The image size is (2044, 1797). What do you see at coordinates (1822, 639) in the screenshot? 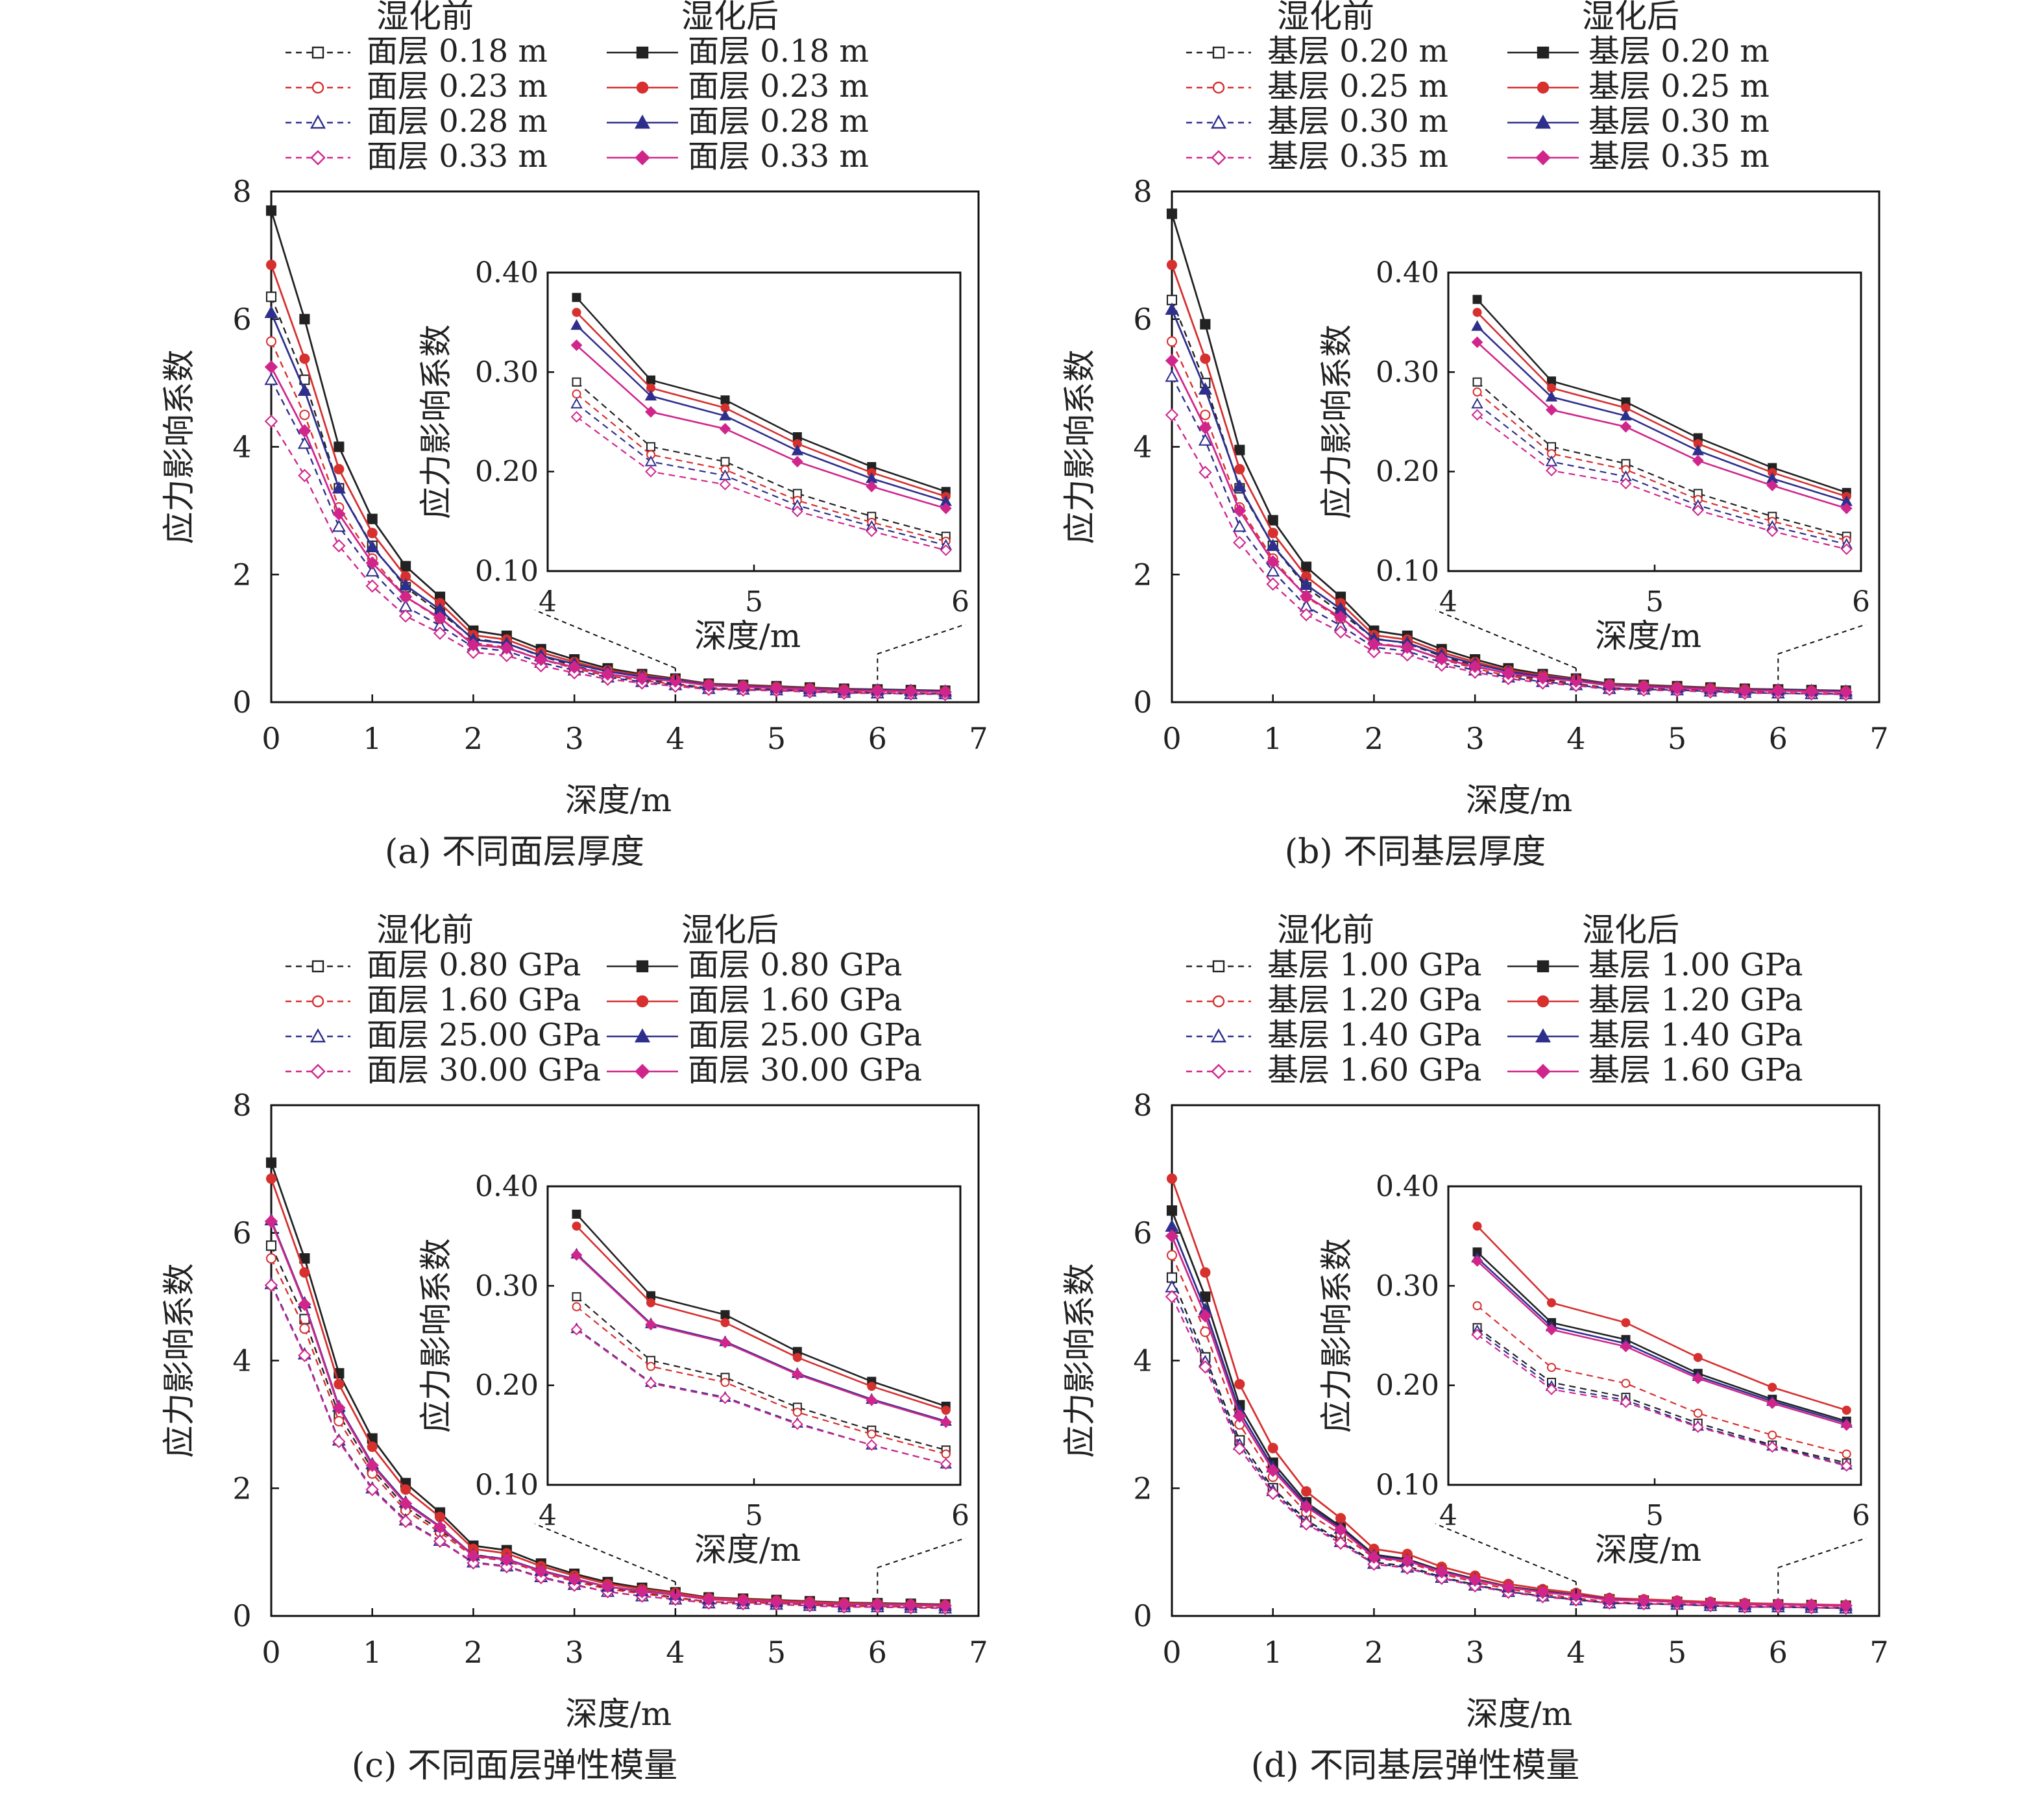
I see `zoom-guide` at bounding box center [1822, 639].